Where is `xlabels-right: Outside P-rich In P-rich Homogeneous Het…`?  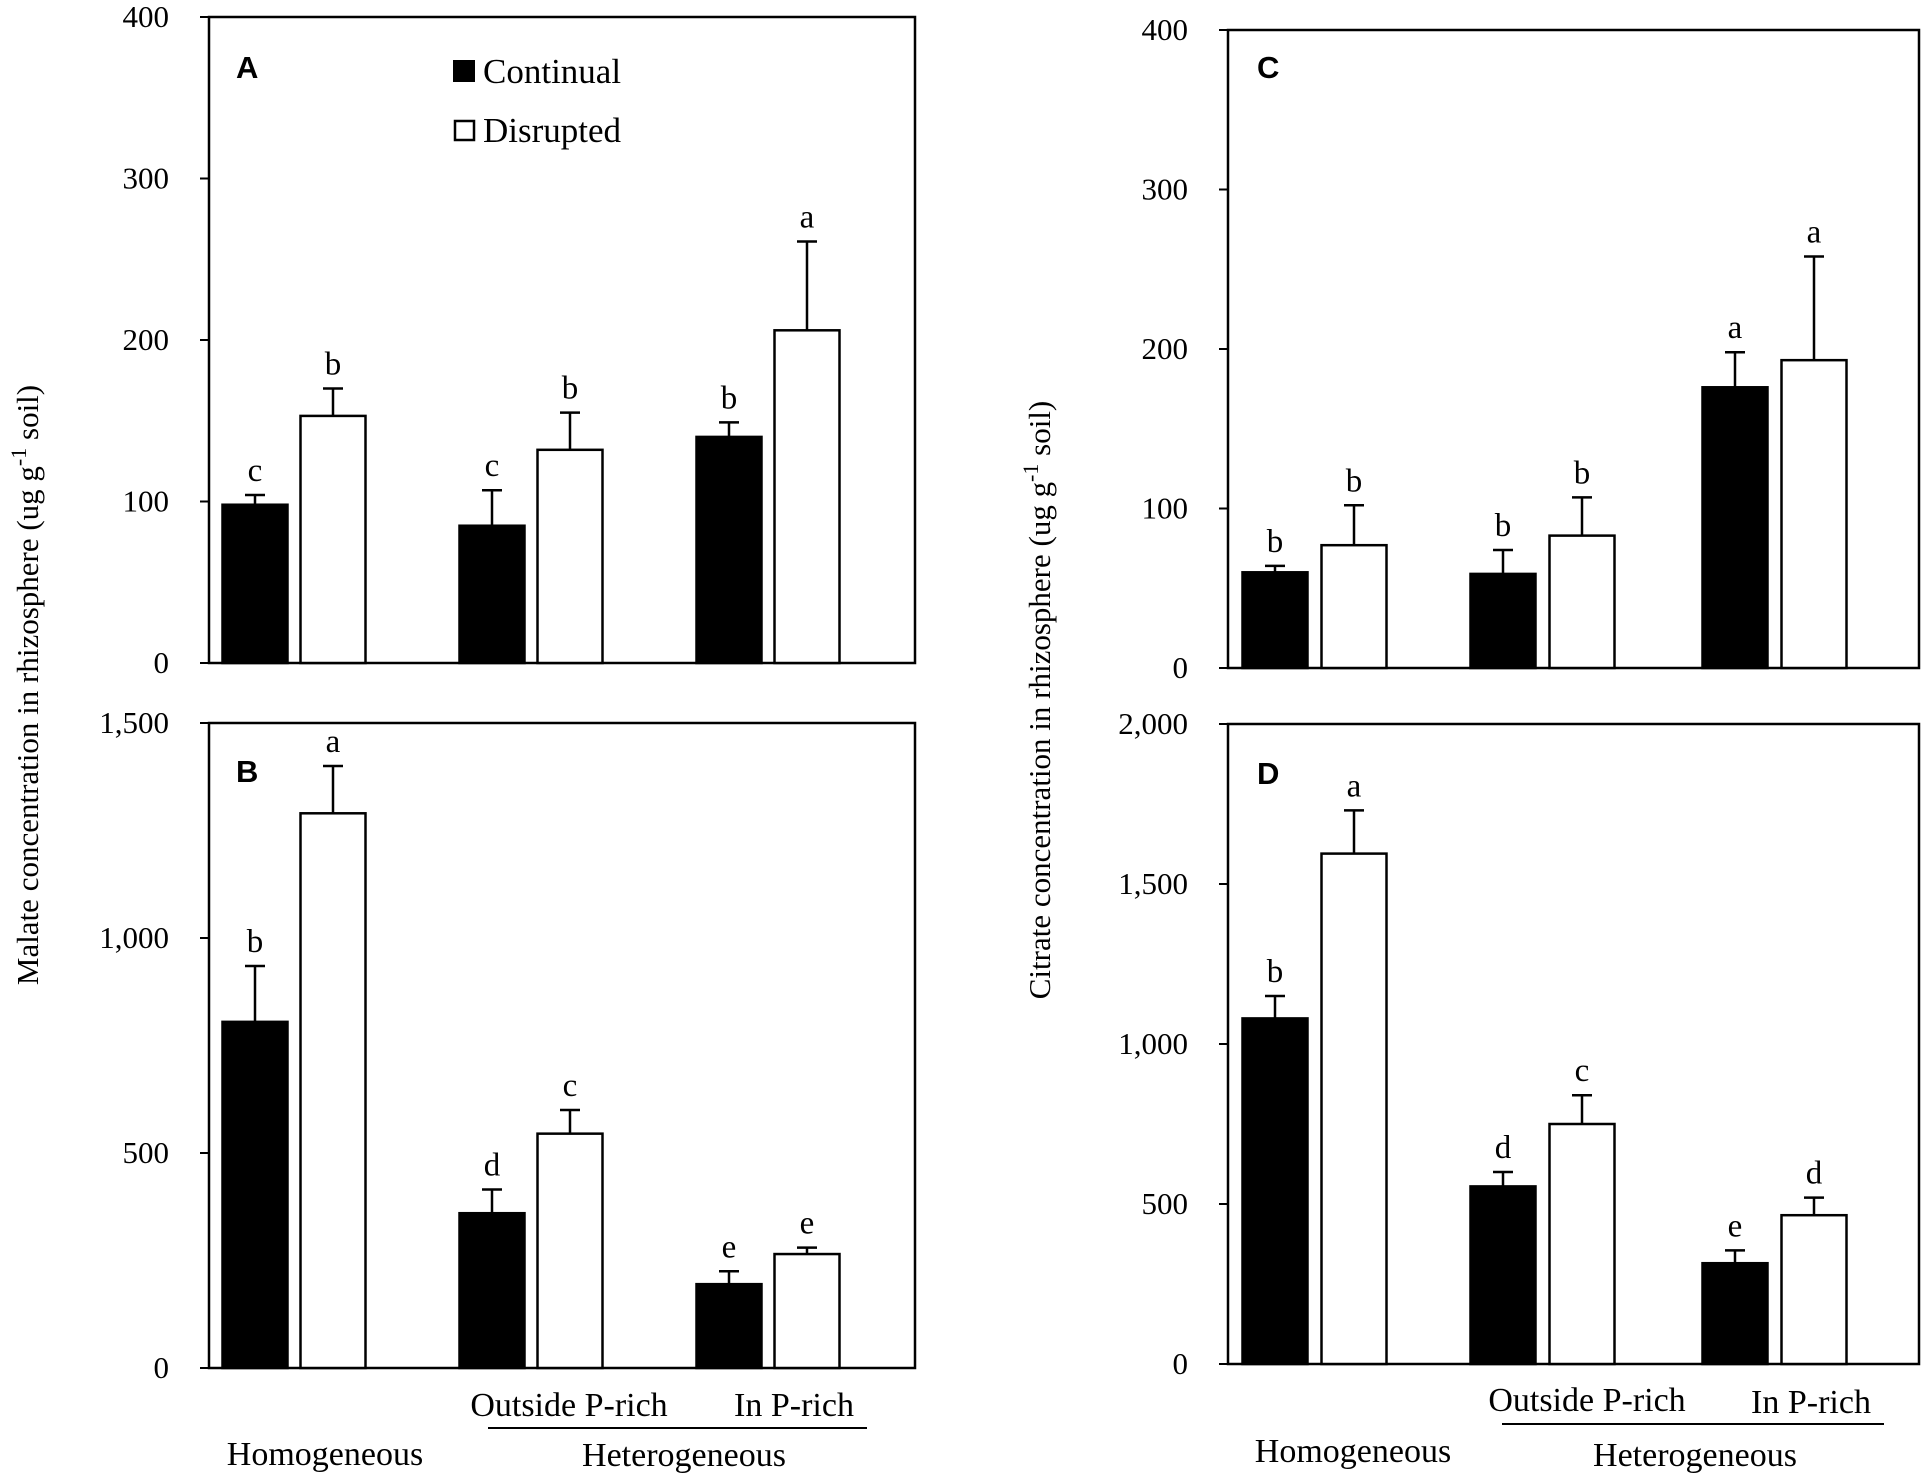 xlabels-right: Outside P-rich In P-rich Homogeneous Het… is located at coordinates (1569, 1428).